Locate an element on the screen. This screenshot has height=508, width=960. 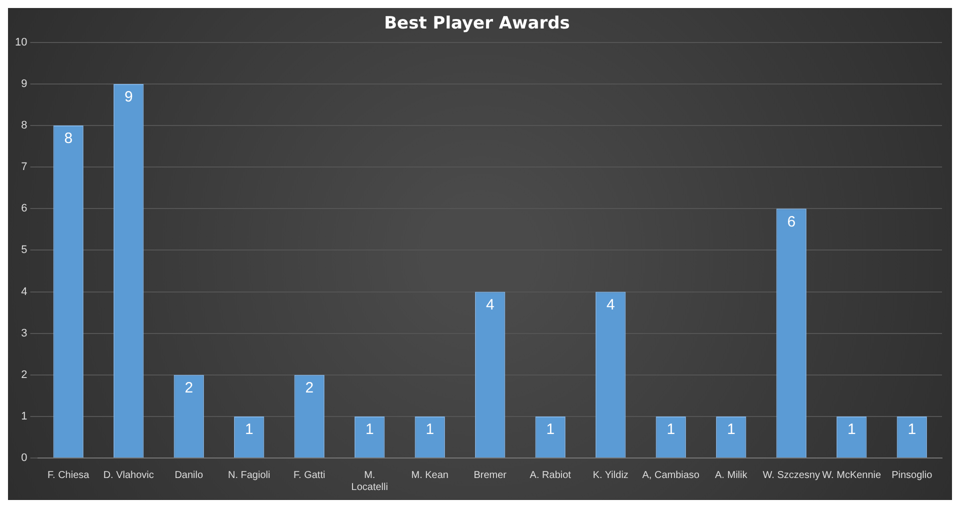
data-label: 9 is located at coordinates (128, 97).